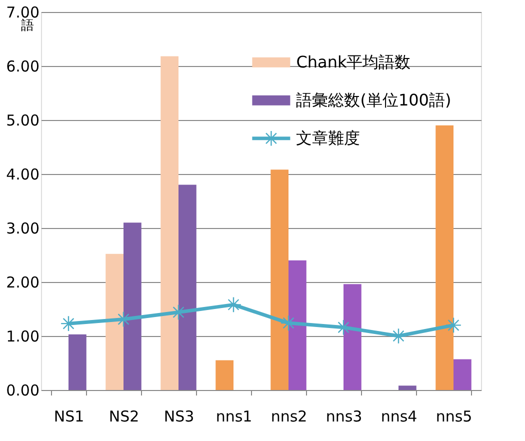 The height and width of the screenshot is (441, 525). Describe the element at coordinates (23, 391) in the screenshot. I see `y-tick-label: 0.00` at that location.